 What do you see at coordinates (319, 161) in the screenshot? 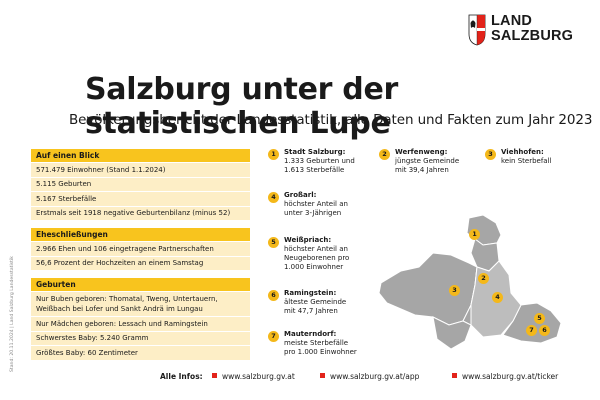
I see `place-detail: 1.333 Geburten und` at bounding box center [319, 161].